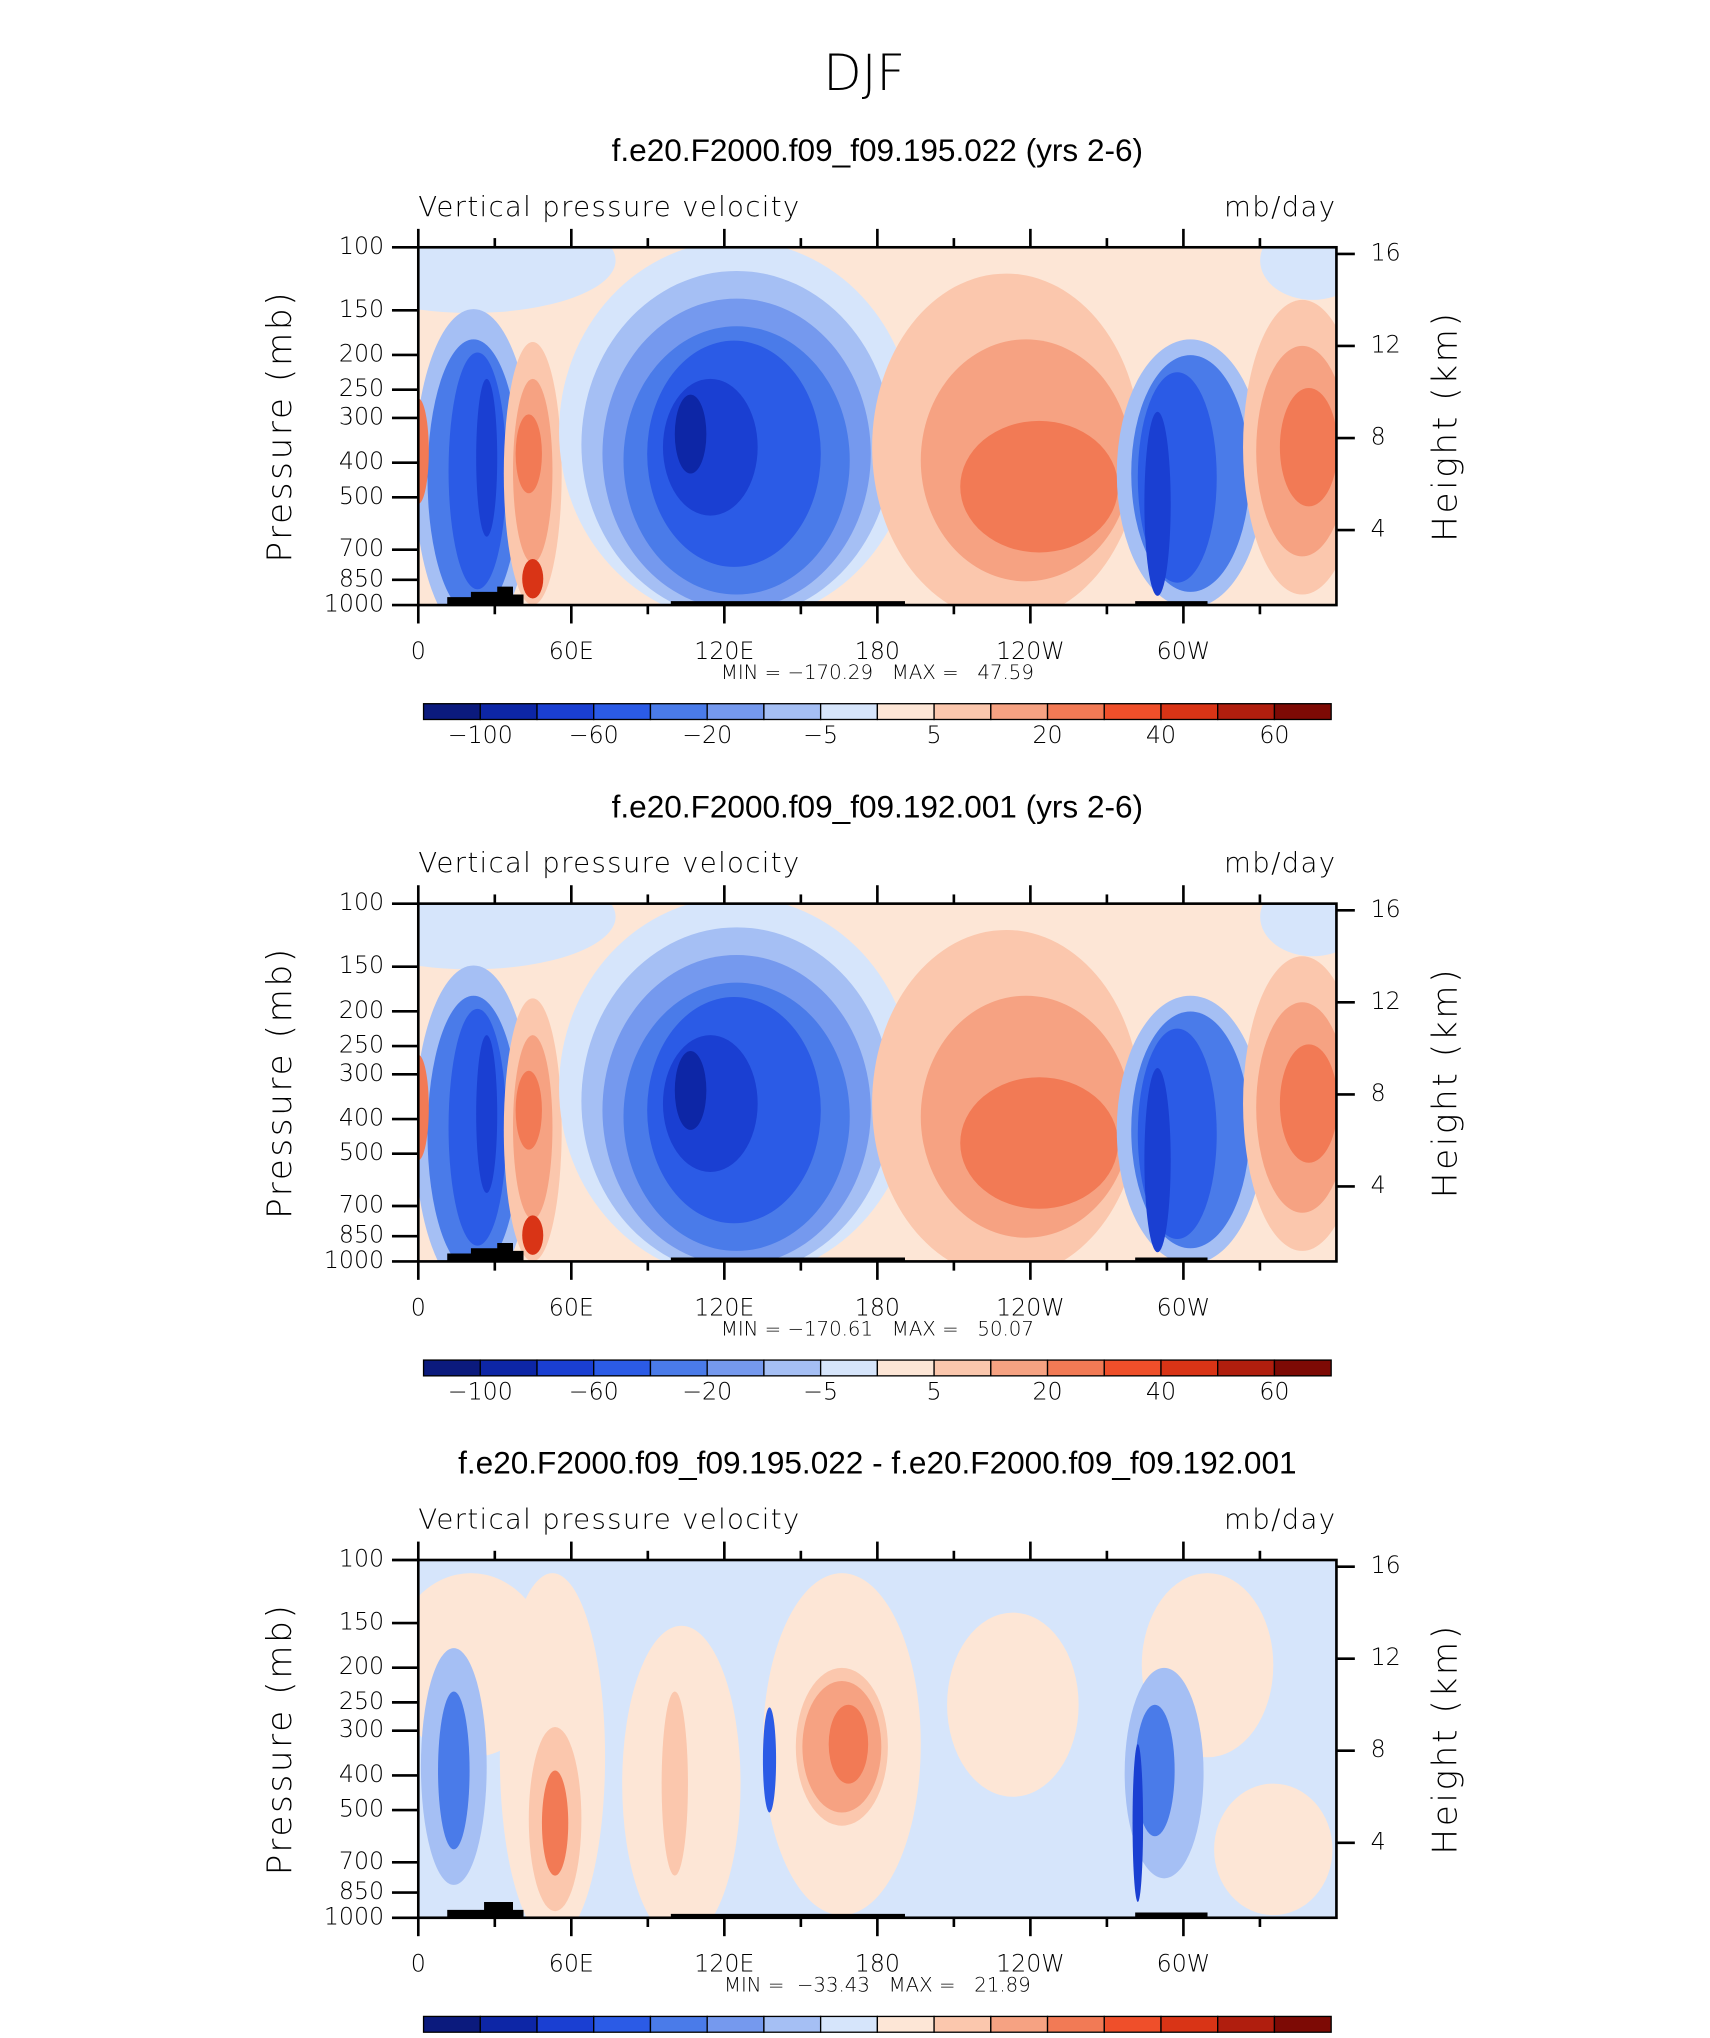  What do you see at coordinates (1218, 2036) in the screenshot?
I see `colorbar-label: 40` at bounding box center [1218, 2036].